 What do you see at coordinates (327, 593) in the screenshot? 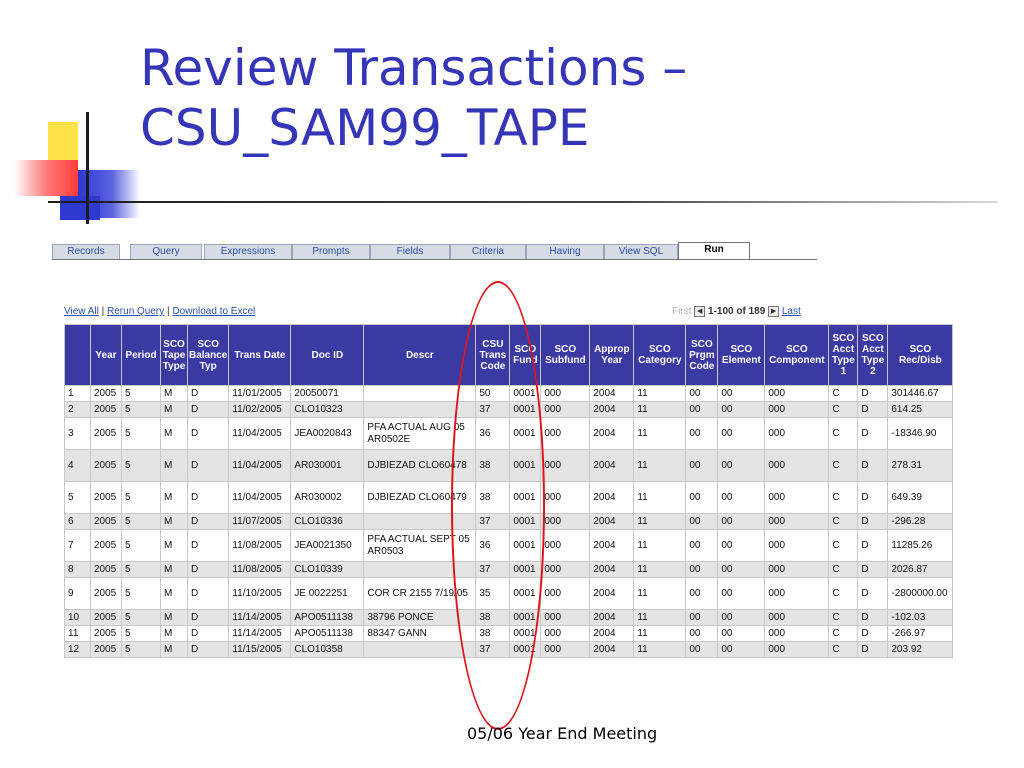
I see `table-cell: JE 0022251` at bounding box center [327, 593].